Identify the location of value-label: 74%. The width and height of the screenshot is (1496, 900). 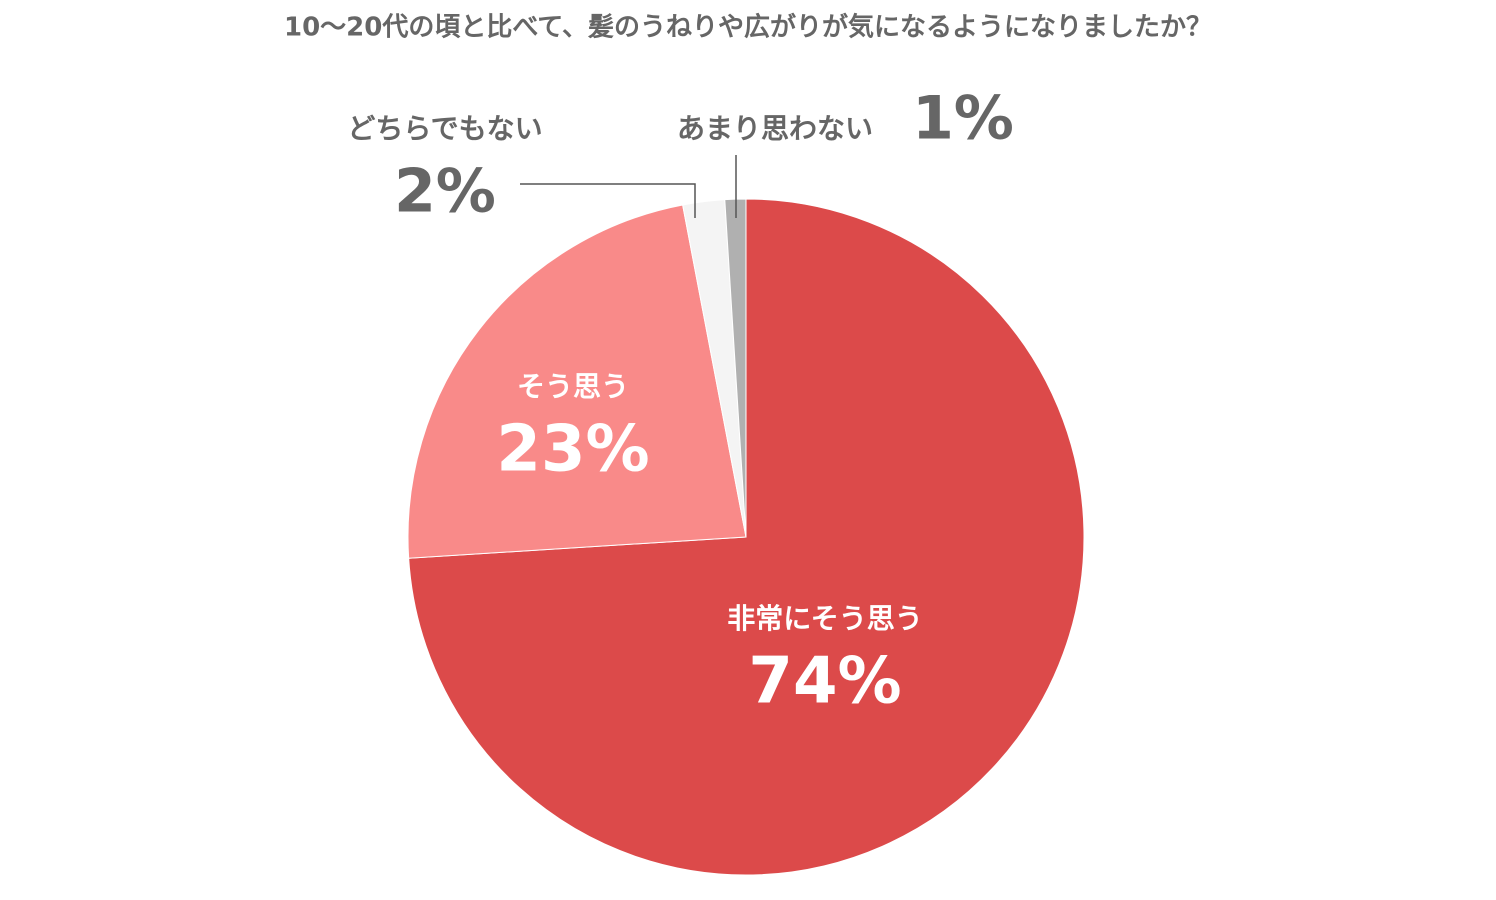
(824, 682).